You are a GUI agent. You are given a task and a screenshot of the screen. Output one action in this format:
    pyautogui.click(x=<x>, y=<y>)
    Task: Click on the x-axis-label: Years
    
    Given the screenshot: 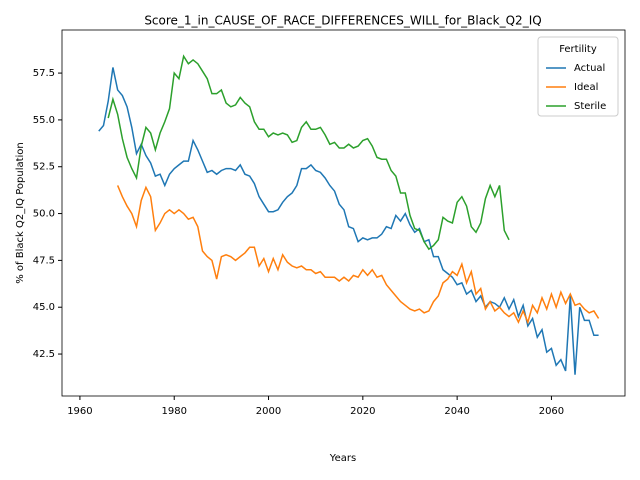 What is the action you would take?
    pyautogui.click(x=342, y=458)
    